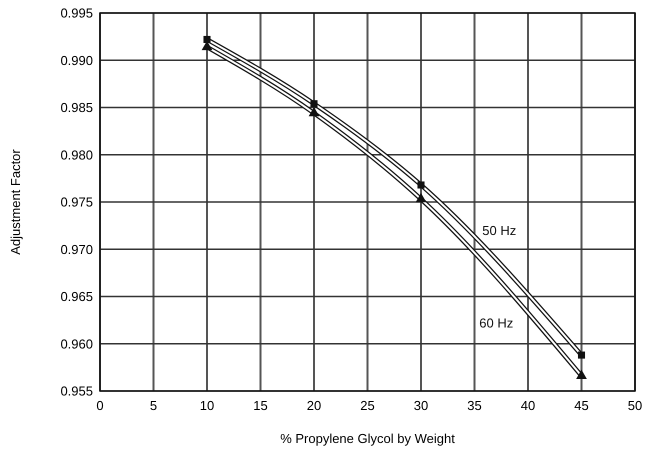 The height and width of the screenshot is (455, 653). What do you see at coordinates (100, 405) in the screenshot?
I see `x-tick-label: 0` at bounding box center [100, 405].